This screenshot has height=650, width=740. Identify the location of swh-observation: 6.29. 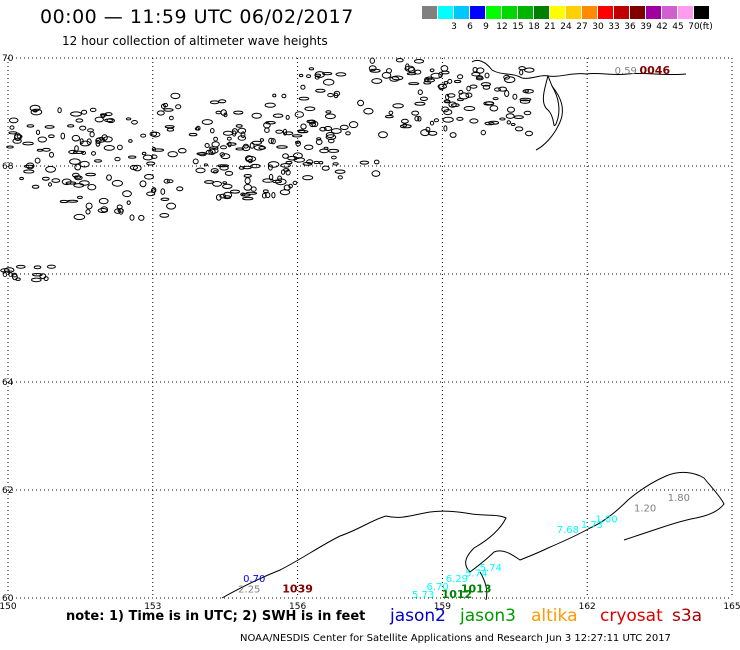
(457, 579).